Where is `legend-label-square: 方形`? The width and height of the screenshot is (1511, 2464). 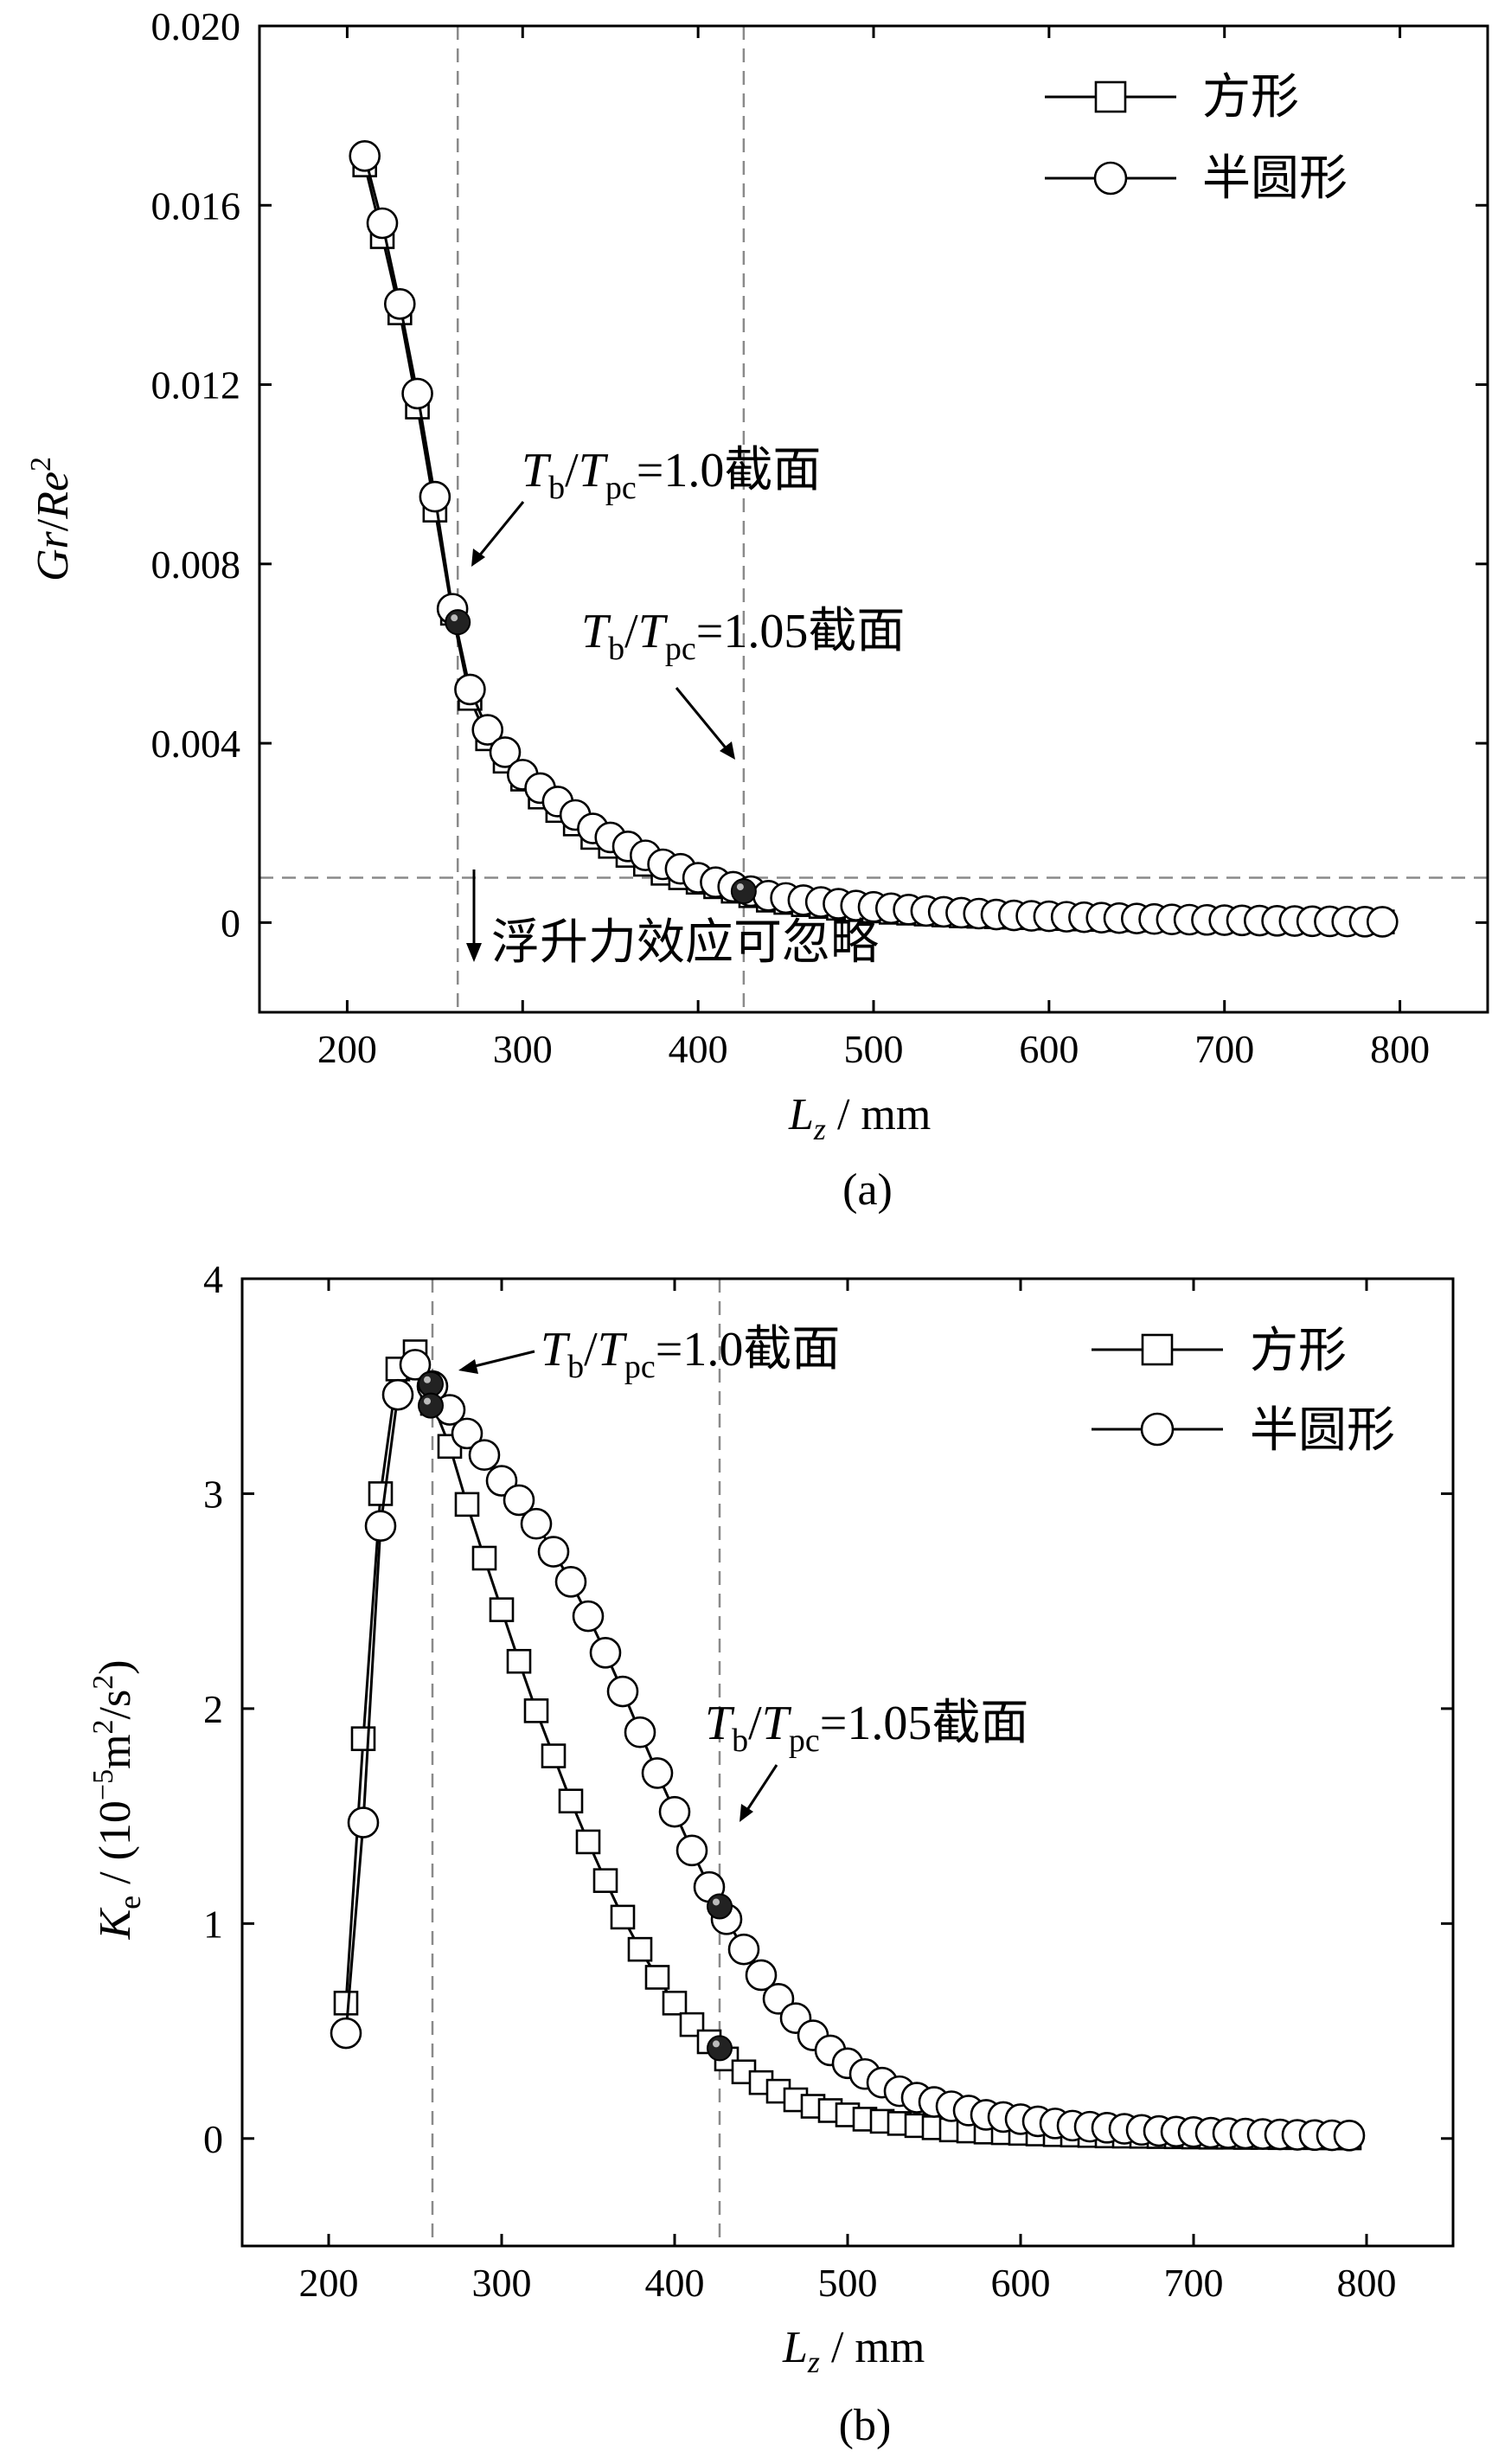 legend-label-square: 方形 is located at coordinates (1250, 98).